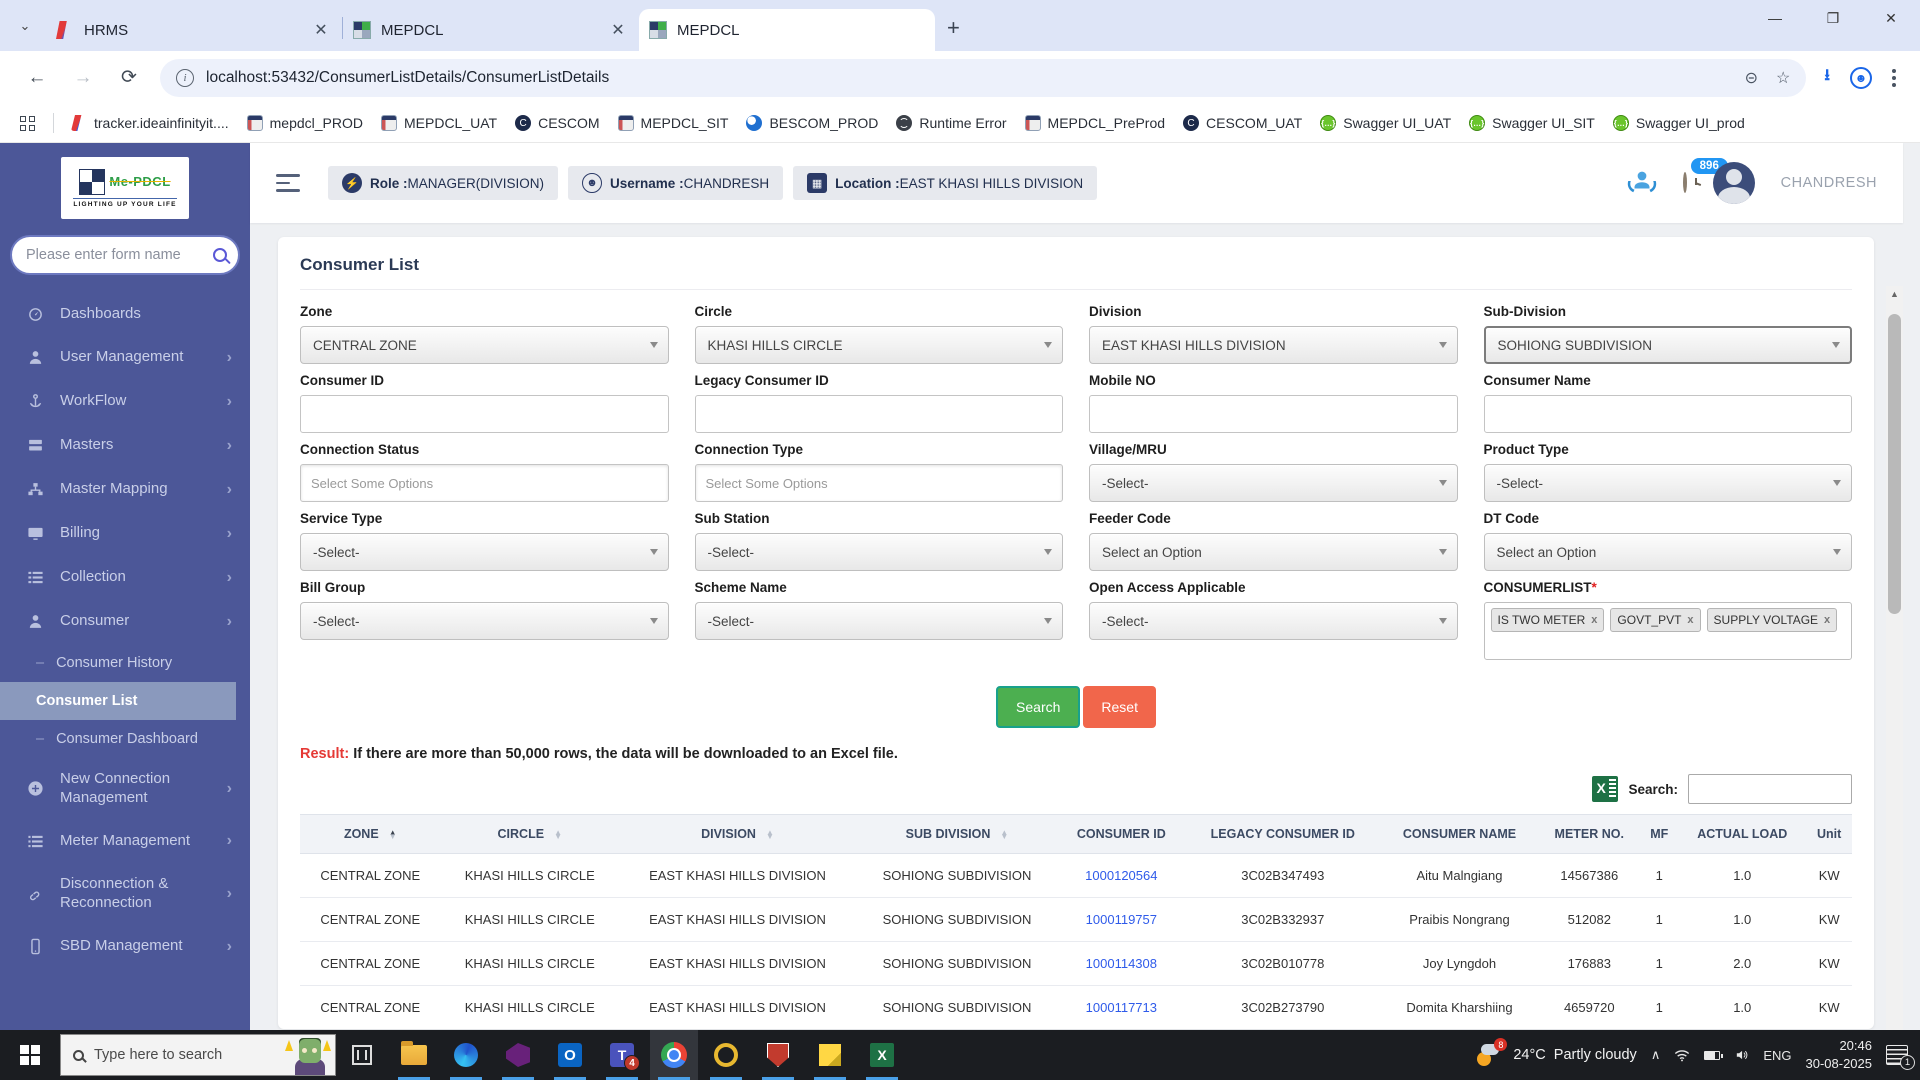 The width and height of the screenshot is (1920, 1080). What do you see at coordinates (1038, 707) in the screenshot?
I see `search-button: Search` at bounding box center [1038, 707].